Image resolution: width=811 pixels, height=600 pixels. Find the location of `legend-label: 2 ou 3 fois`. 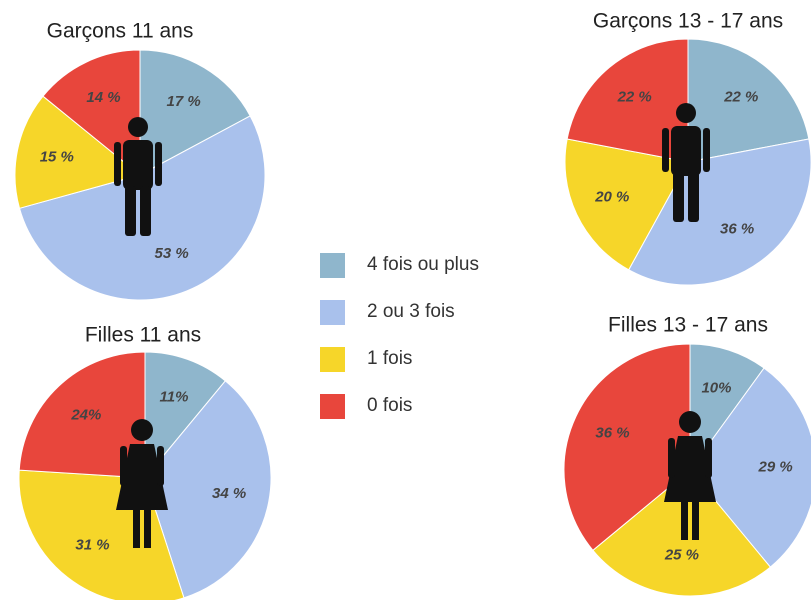

legend-label: 2 ou 3 fois is located at coordinates (411, 311).